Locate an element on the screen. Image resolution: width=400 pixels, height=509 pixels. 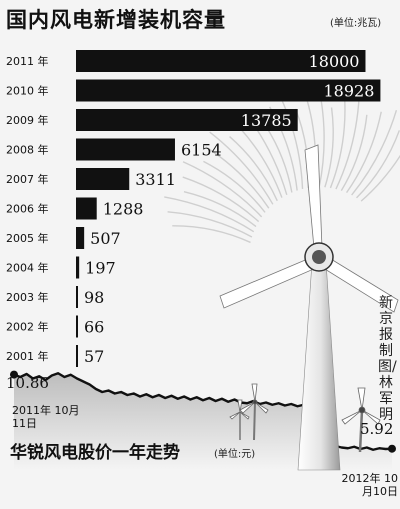
bar-category-label: 2004 年 is located at coordinates (27, 268).